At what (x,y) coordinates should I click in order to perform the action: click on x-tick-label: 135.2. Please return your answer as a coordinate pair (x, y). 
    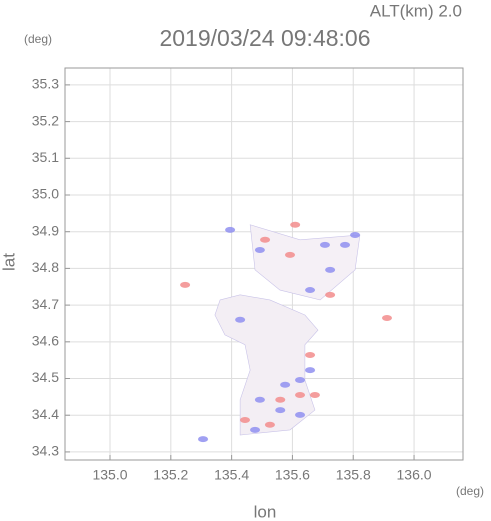
    Looking at the image, I should click on (170, 475).